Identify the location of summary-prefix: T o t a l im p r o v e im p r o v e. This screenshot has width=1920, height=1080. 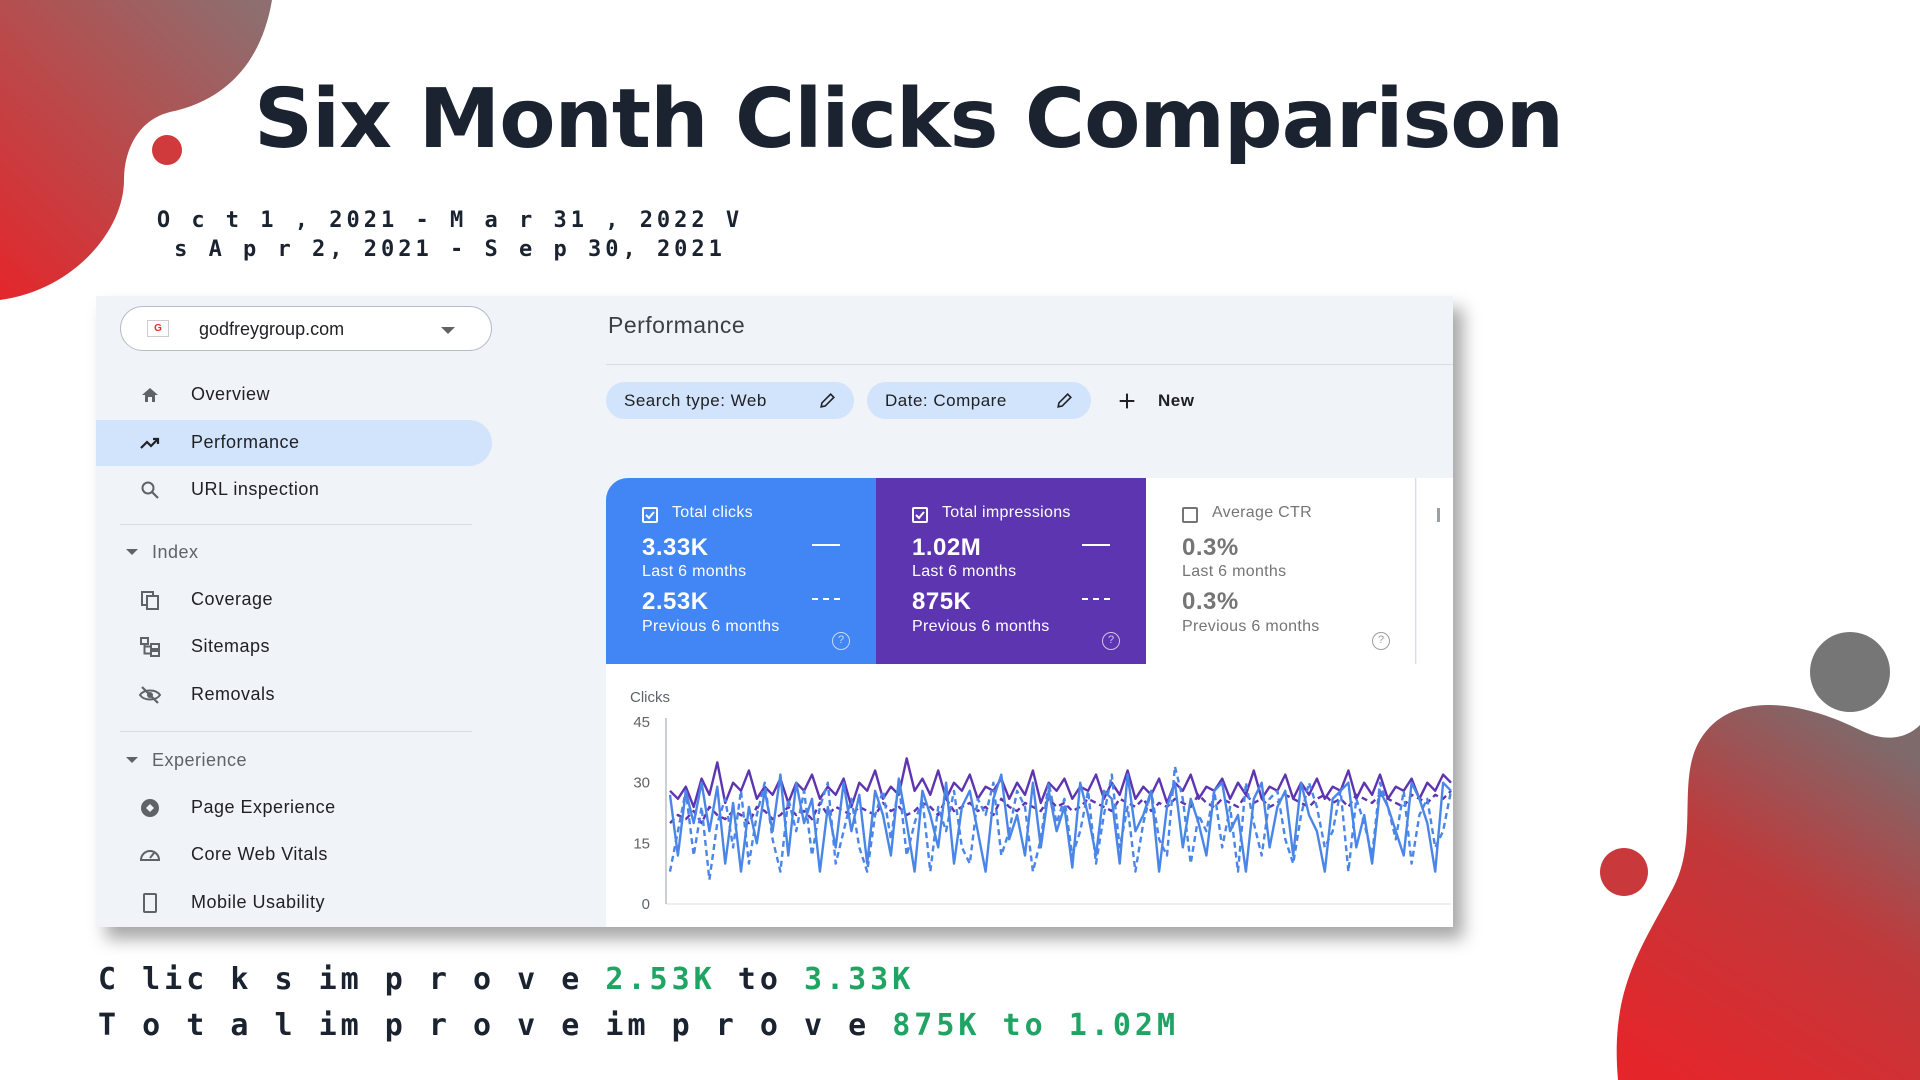
(484, 1025).